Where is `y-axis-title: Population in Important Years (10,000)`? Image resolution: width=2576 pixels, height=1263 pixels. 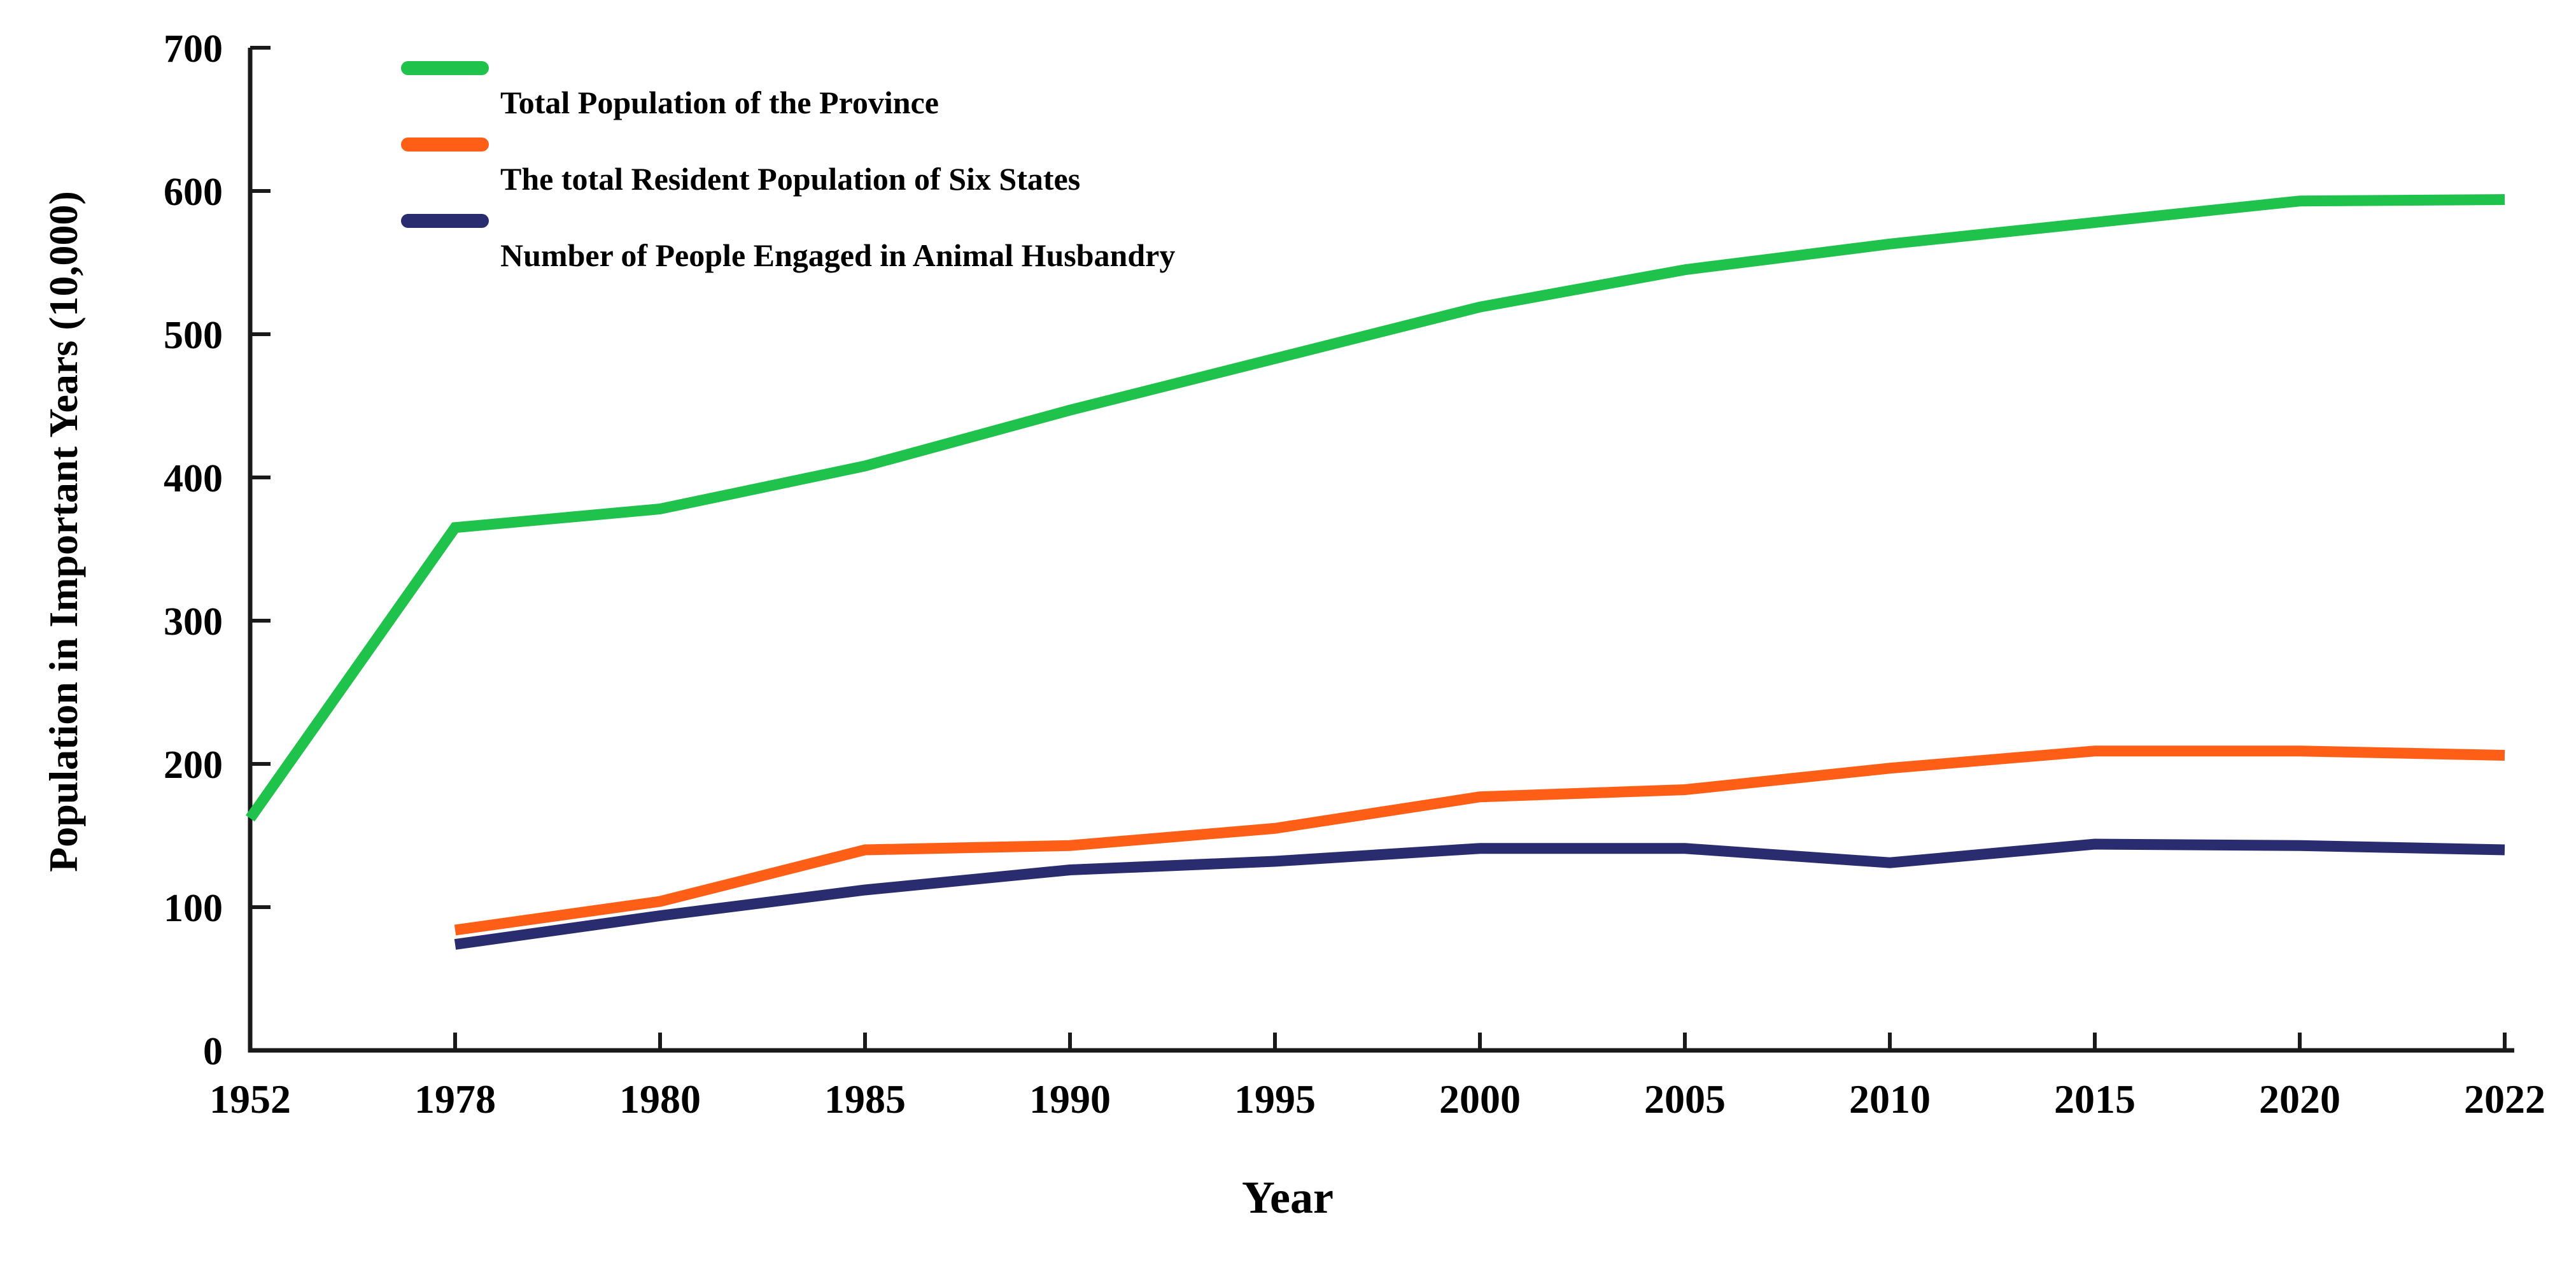 y-axis-title: Population in Important Years (10,000) is located at coordinates (64, 531).